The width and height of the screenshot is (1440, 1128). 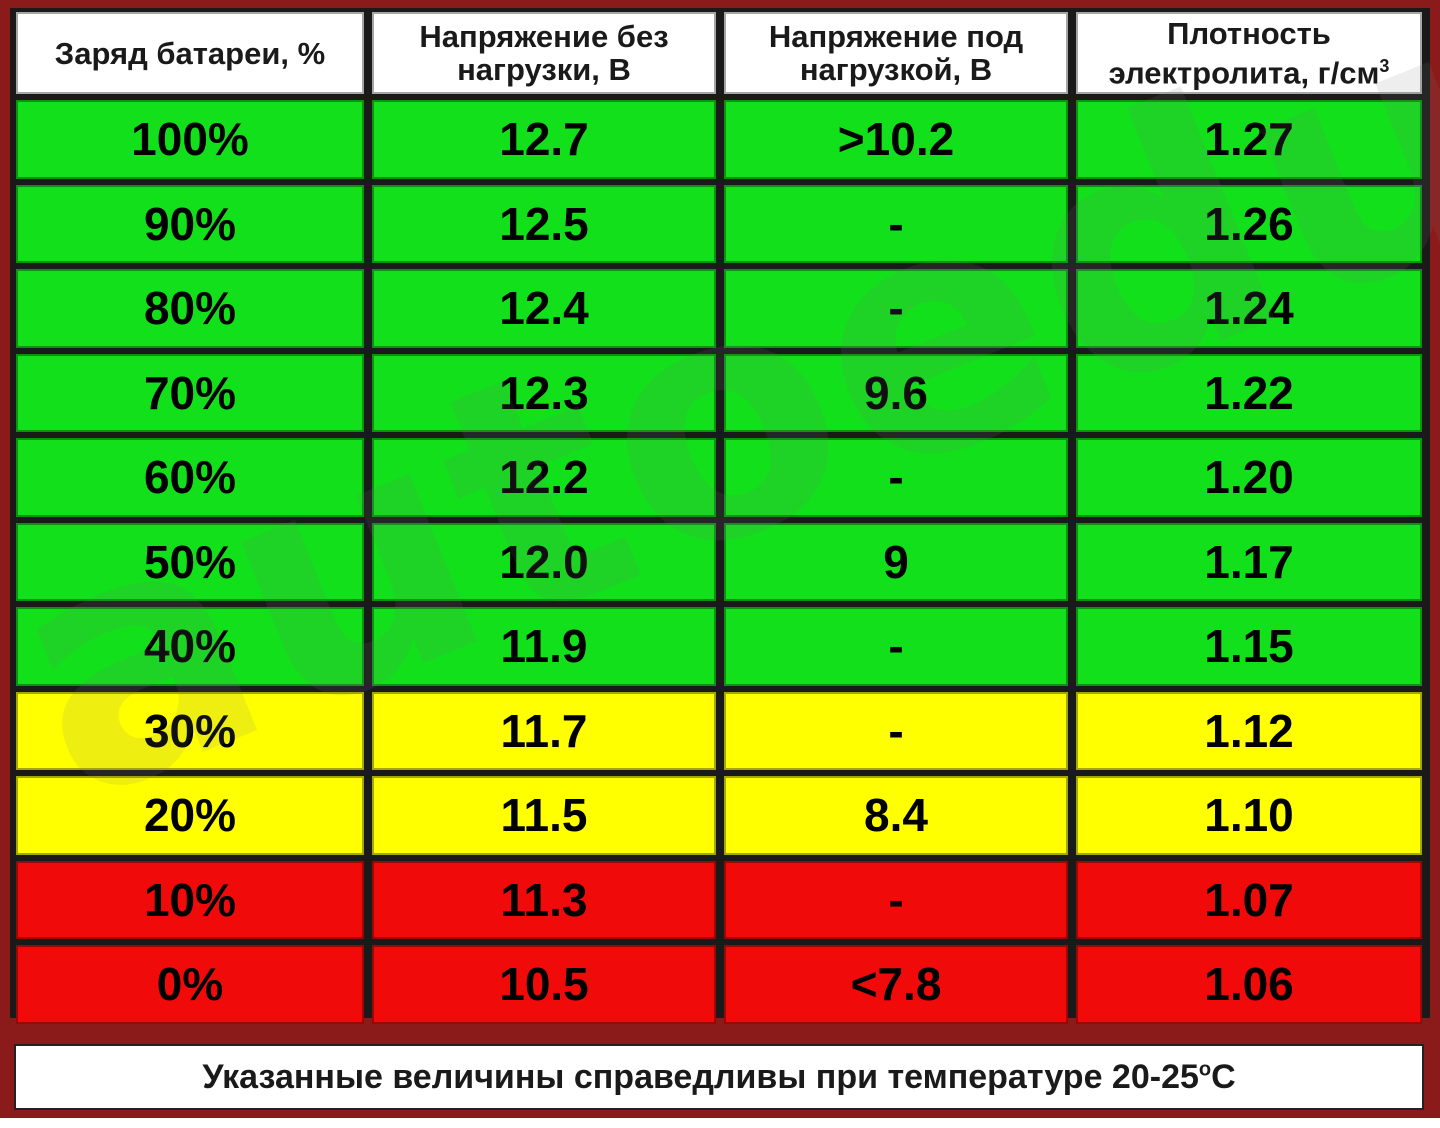 What do you see at coordinates (190, 392) in the screenshot?
I see `charge-cell: 70%` at bounding box center [190, 392].